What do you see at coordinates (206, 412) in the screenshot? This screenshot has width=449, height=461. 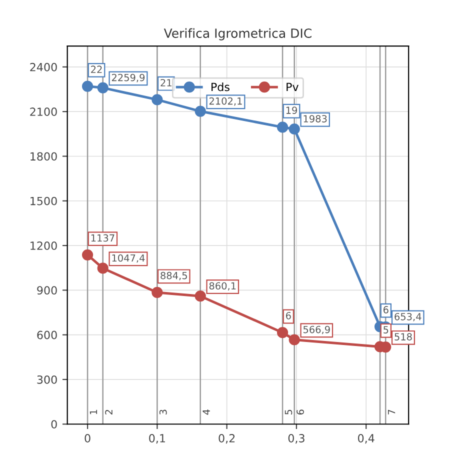 I see `annotation: 4` at bounding box center [206, 412].